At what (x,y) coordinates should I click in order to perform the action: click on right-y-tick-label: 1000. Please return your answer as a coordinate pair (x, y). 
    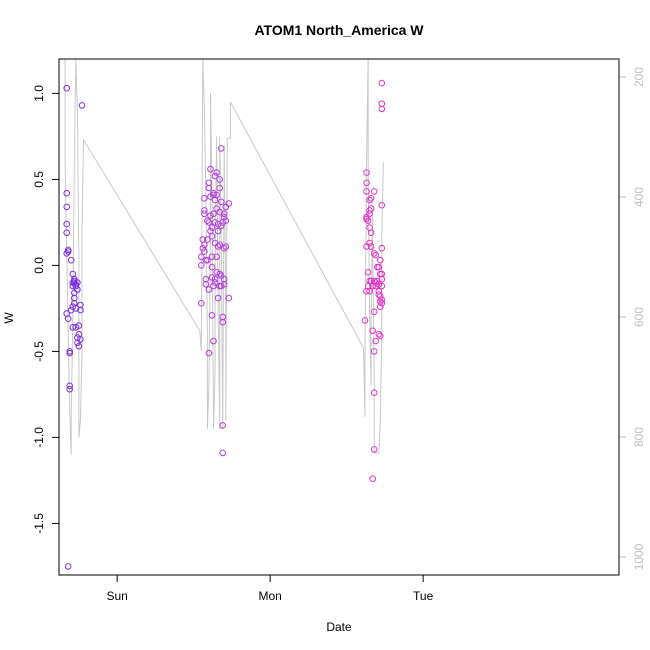
    Looking at the image, I should click on (639, 556).